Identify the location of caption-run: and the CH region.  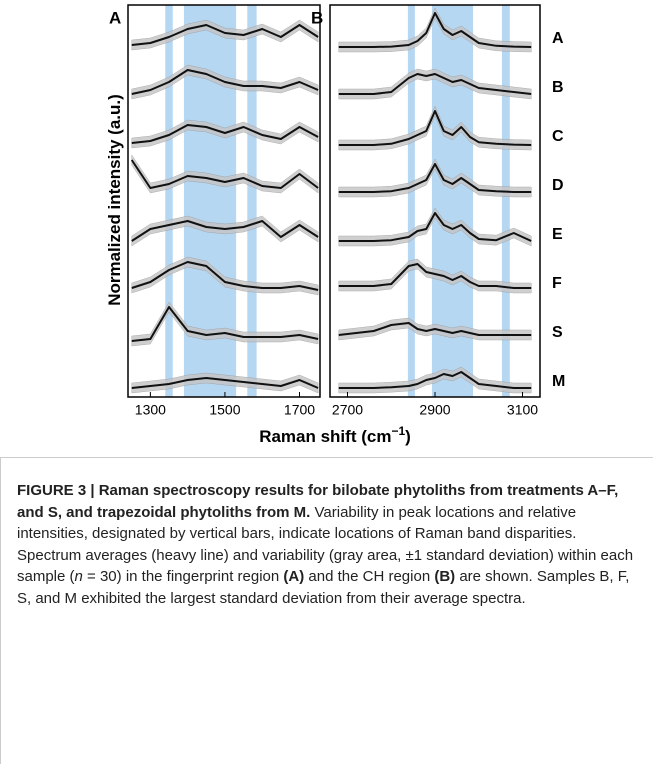
(369, 576).